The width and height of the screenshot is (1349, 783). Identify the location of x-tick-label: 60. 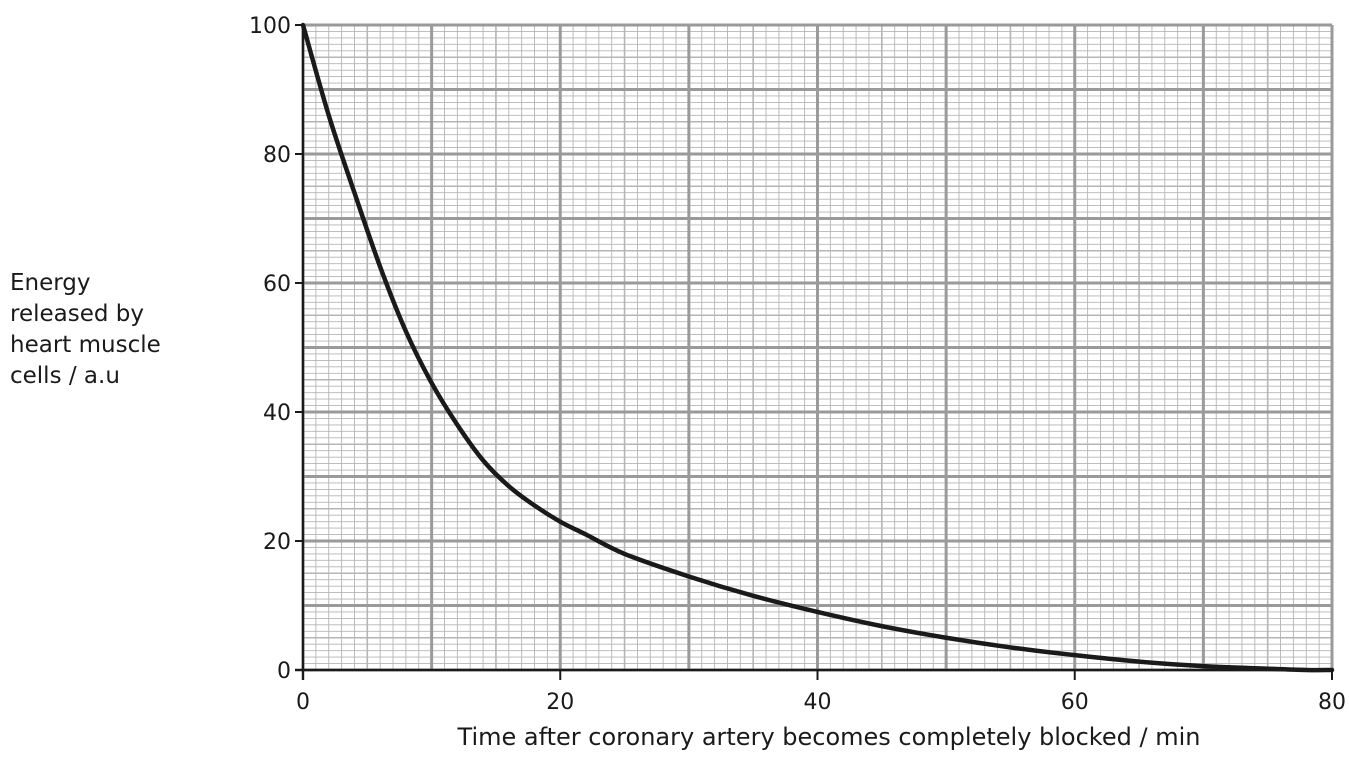
(1075, 702).